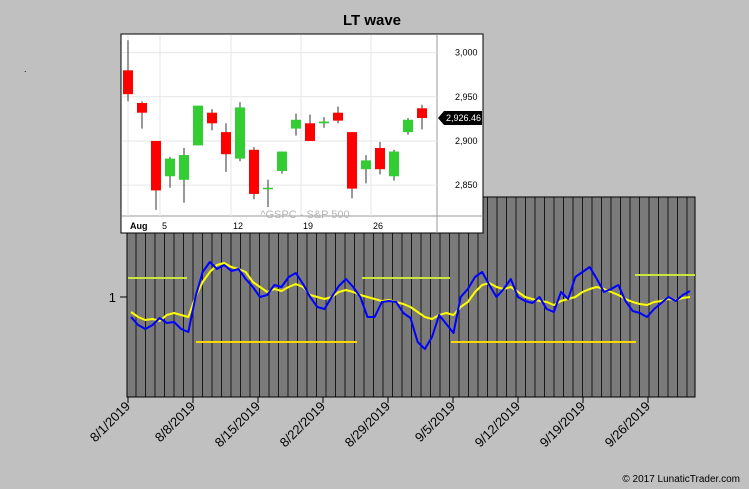  Describe the element at coordinates (435, 422) in the screenshot. I see `x-tick-label: 9/5/2019` at that location.